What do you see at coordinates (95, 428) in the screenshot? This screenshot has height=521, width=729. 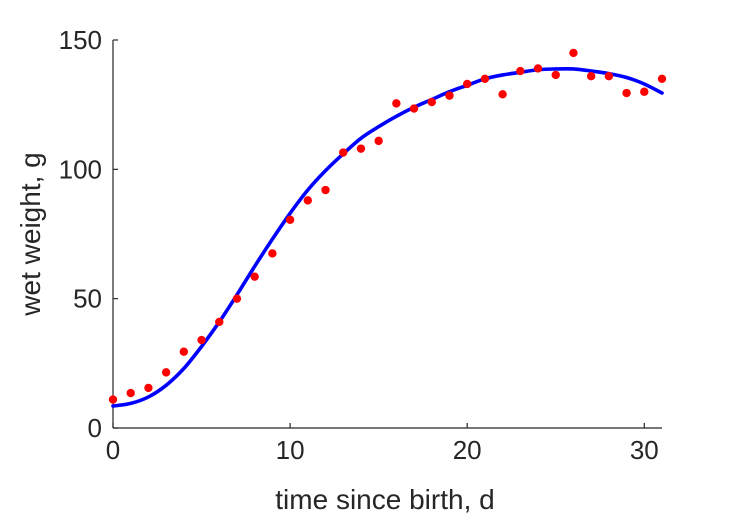 I see `y-tick-label: 0` at bounding box center [95, 428].